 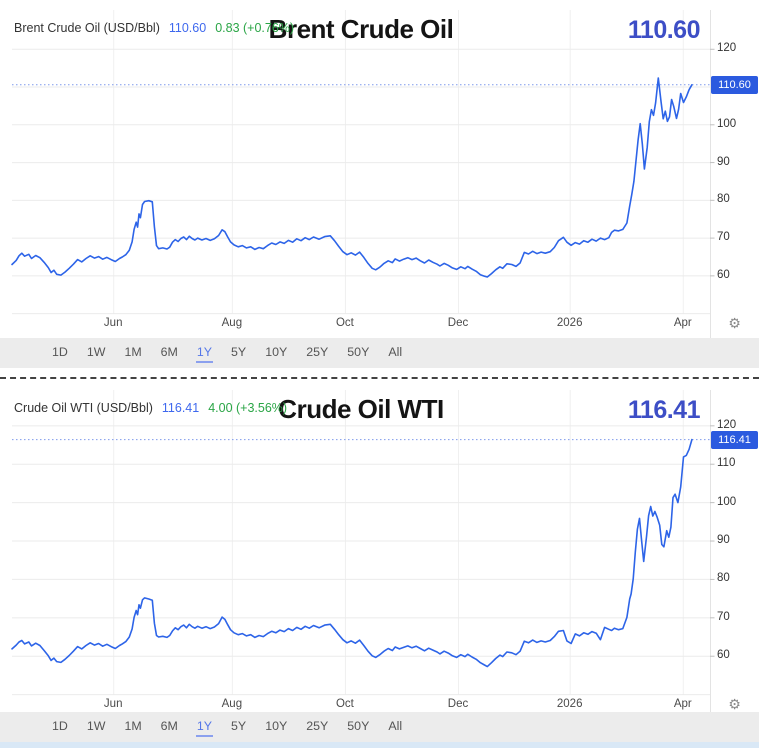 What do you see at coordinates (734, 84) in the screenshot?
I see `last-price-badge: 110.60` at bounding box center [734, 84].